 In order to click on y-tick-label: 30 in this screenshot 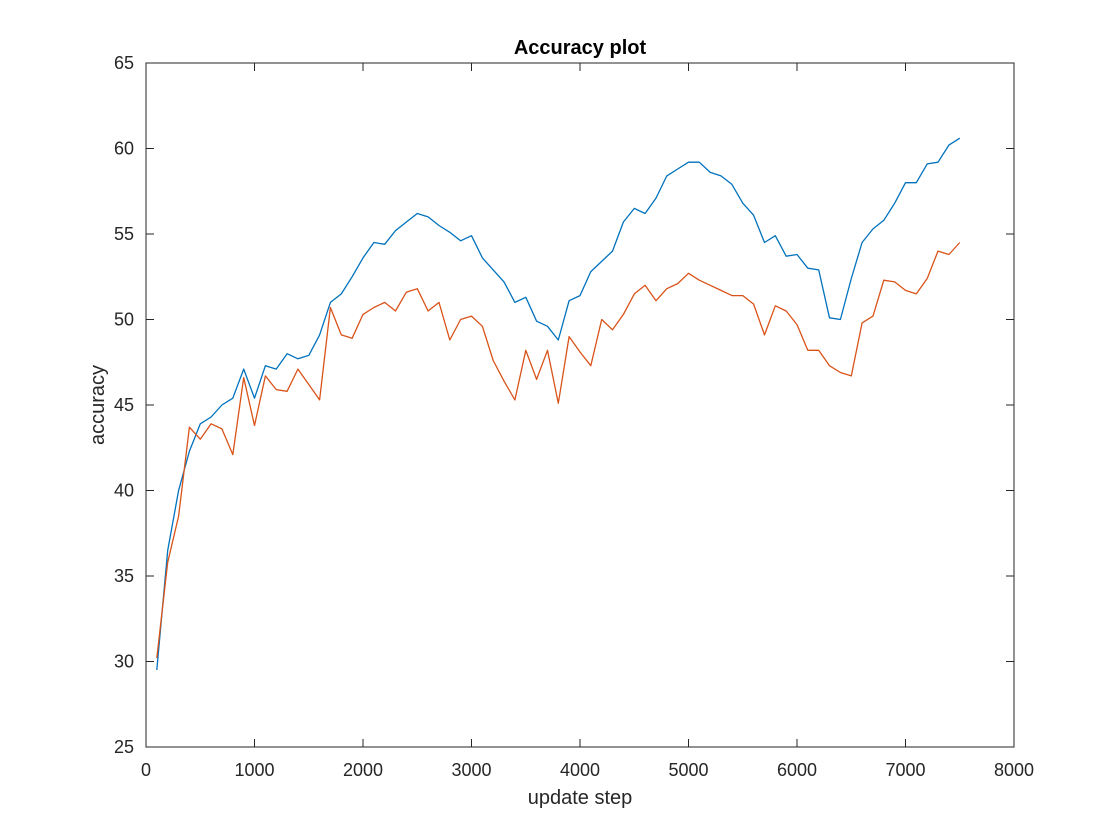, I will do `click(124, 662)`.